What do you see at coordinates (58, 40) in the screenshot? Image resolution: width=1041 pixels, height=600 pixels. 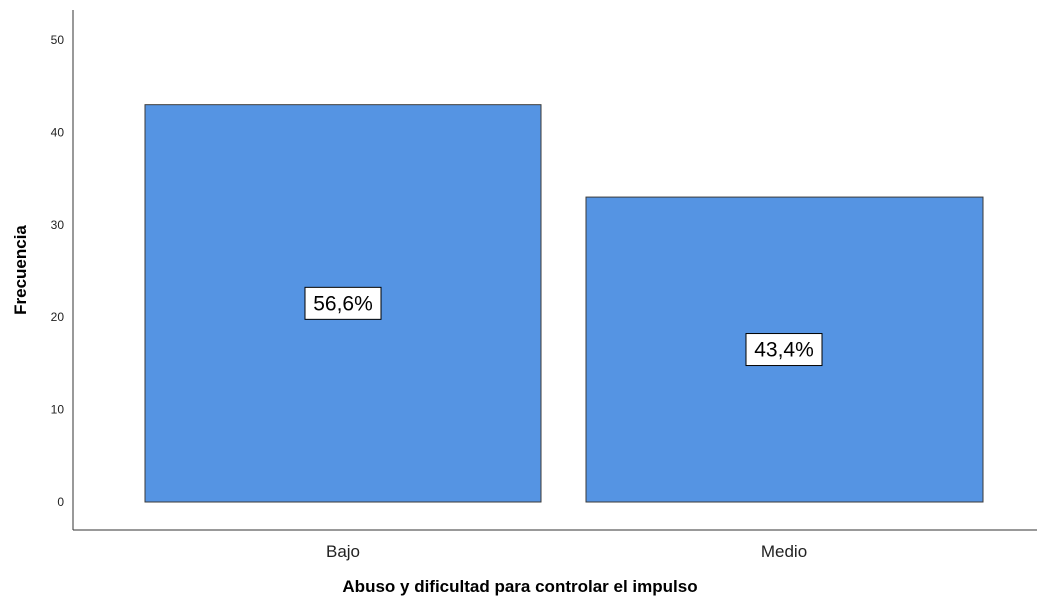 I see `y-tick-label: 50` at bounding box center [58, 40].